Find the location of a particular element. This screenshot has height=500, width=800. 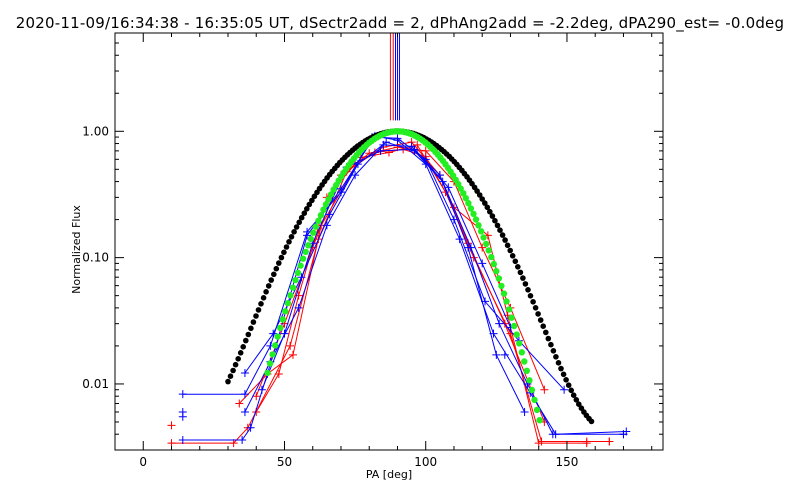

vertical-markers-layer is located at coordinates (394, 77).